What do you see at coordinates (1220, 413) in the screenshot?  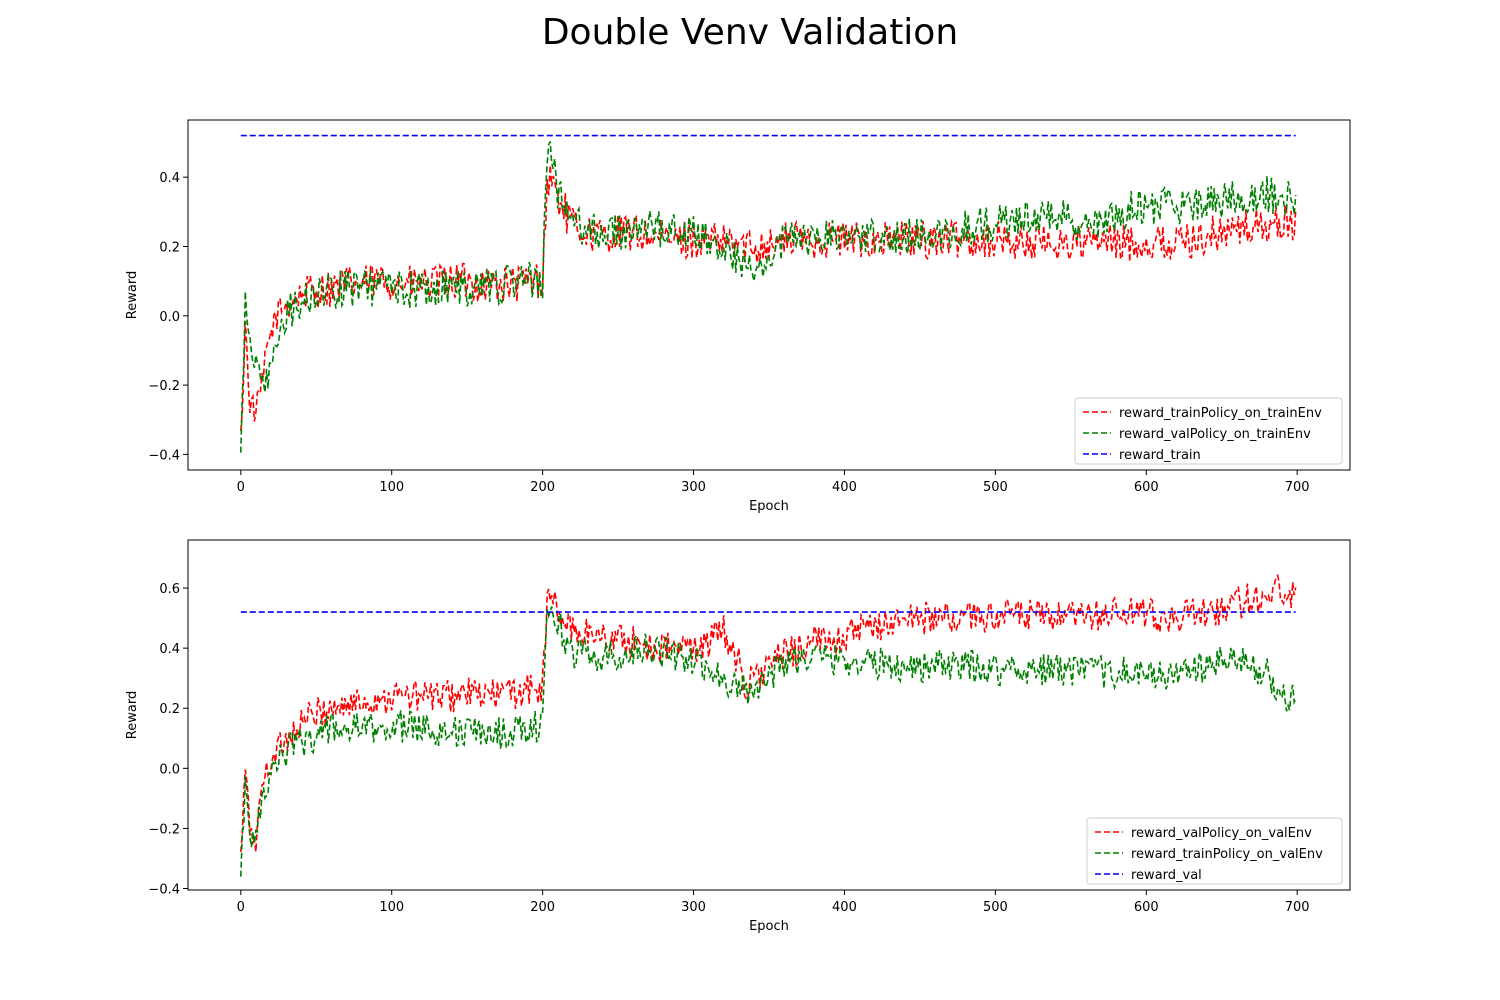 I see `legend-label: reward_trainPolicy_on_trainEnv` at bounding box center [1220, 413].